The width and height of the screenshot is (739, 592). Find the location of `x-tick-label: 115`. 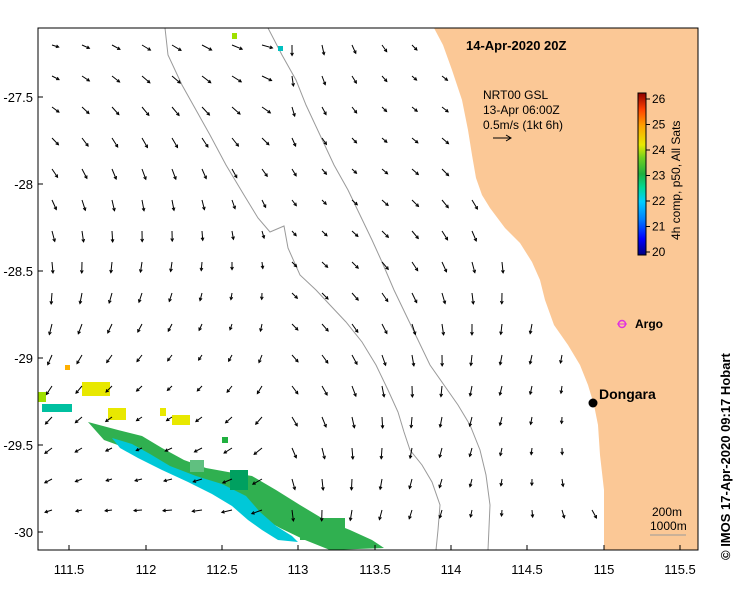

x-tick-label: 115 is located at coordinates (604, 569).